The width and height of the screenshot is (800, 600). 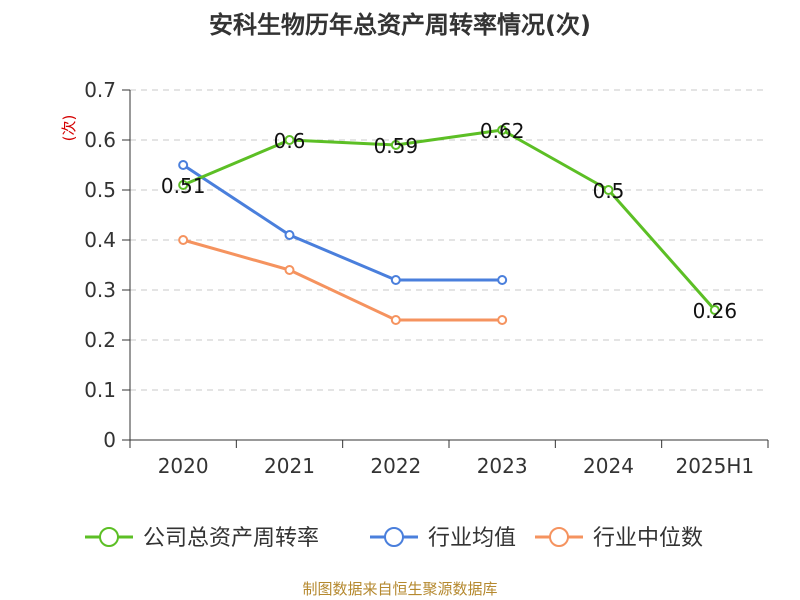 I want to click on data-label: 0.5, so click(x=609, y=191).